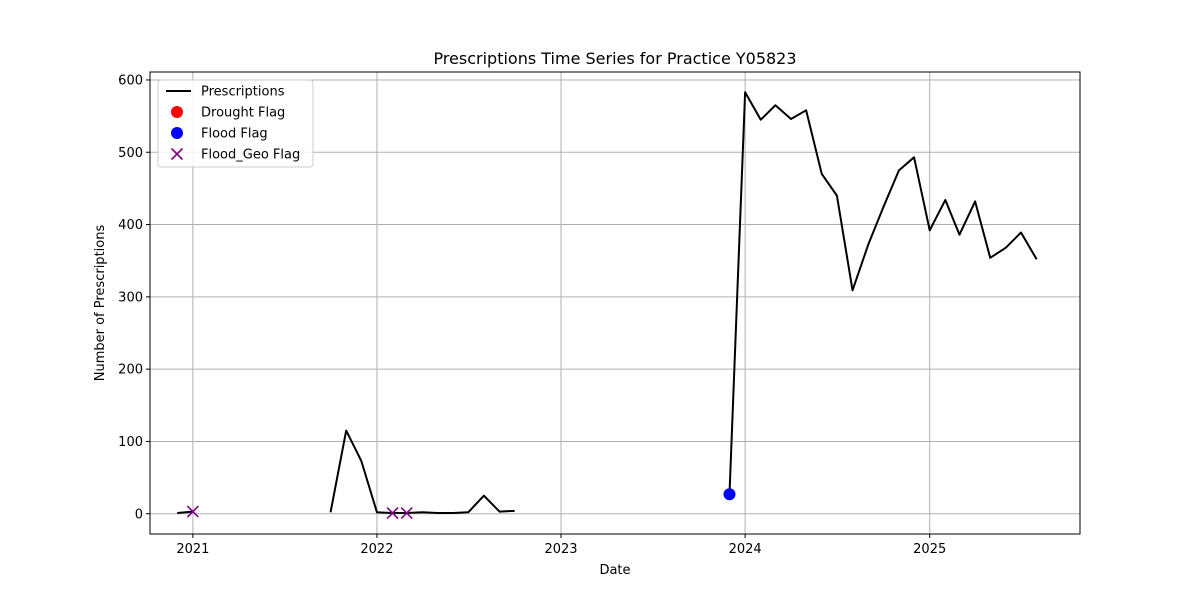 This screenshot has height=600, width=1200. Describe the element at coordinates (929, 549) in the screenshot. I see `x-tick-label: 2025` at that location.